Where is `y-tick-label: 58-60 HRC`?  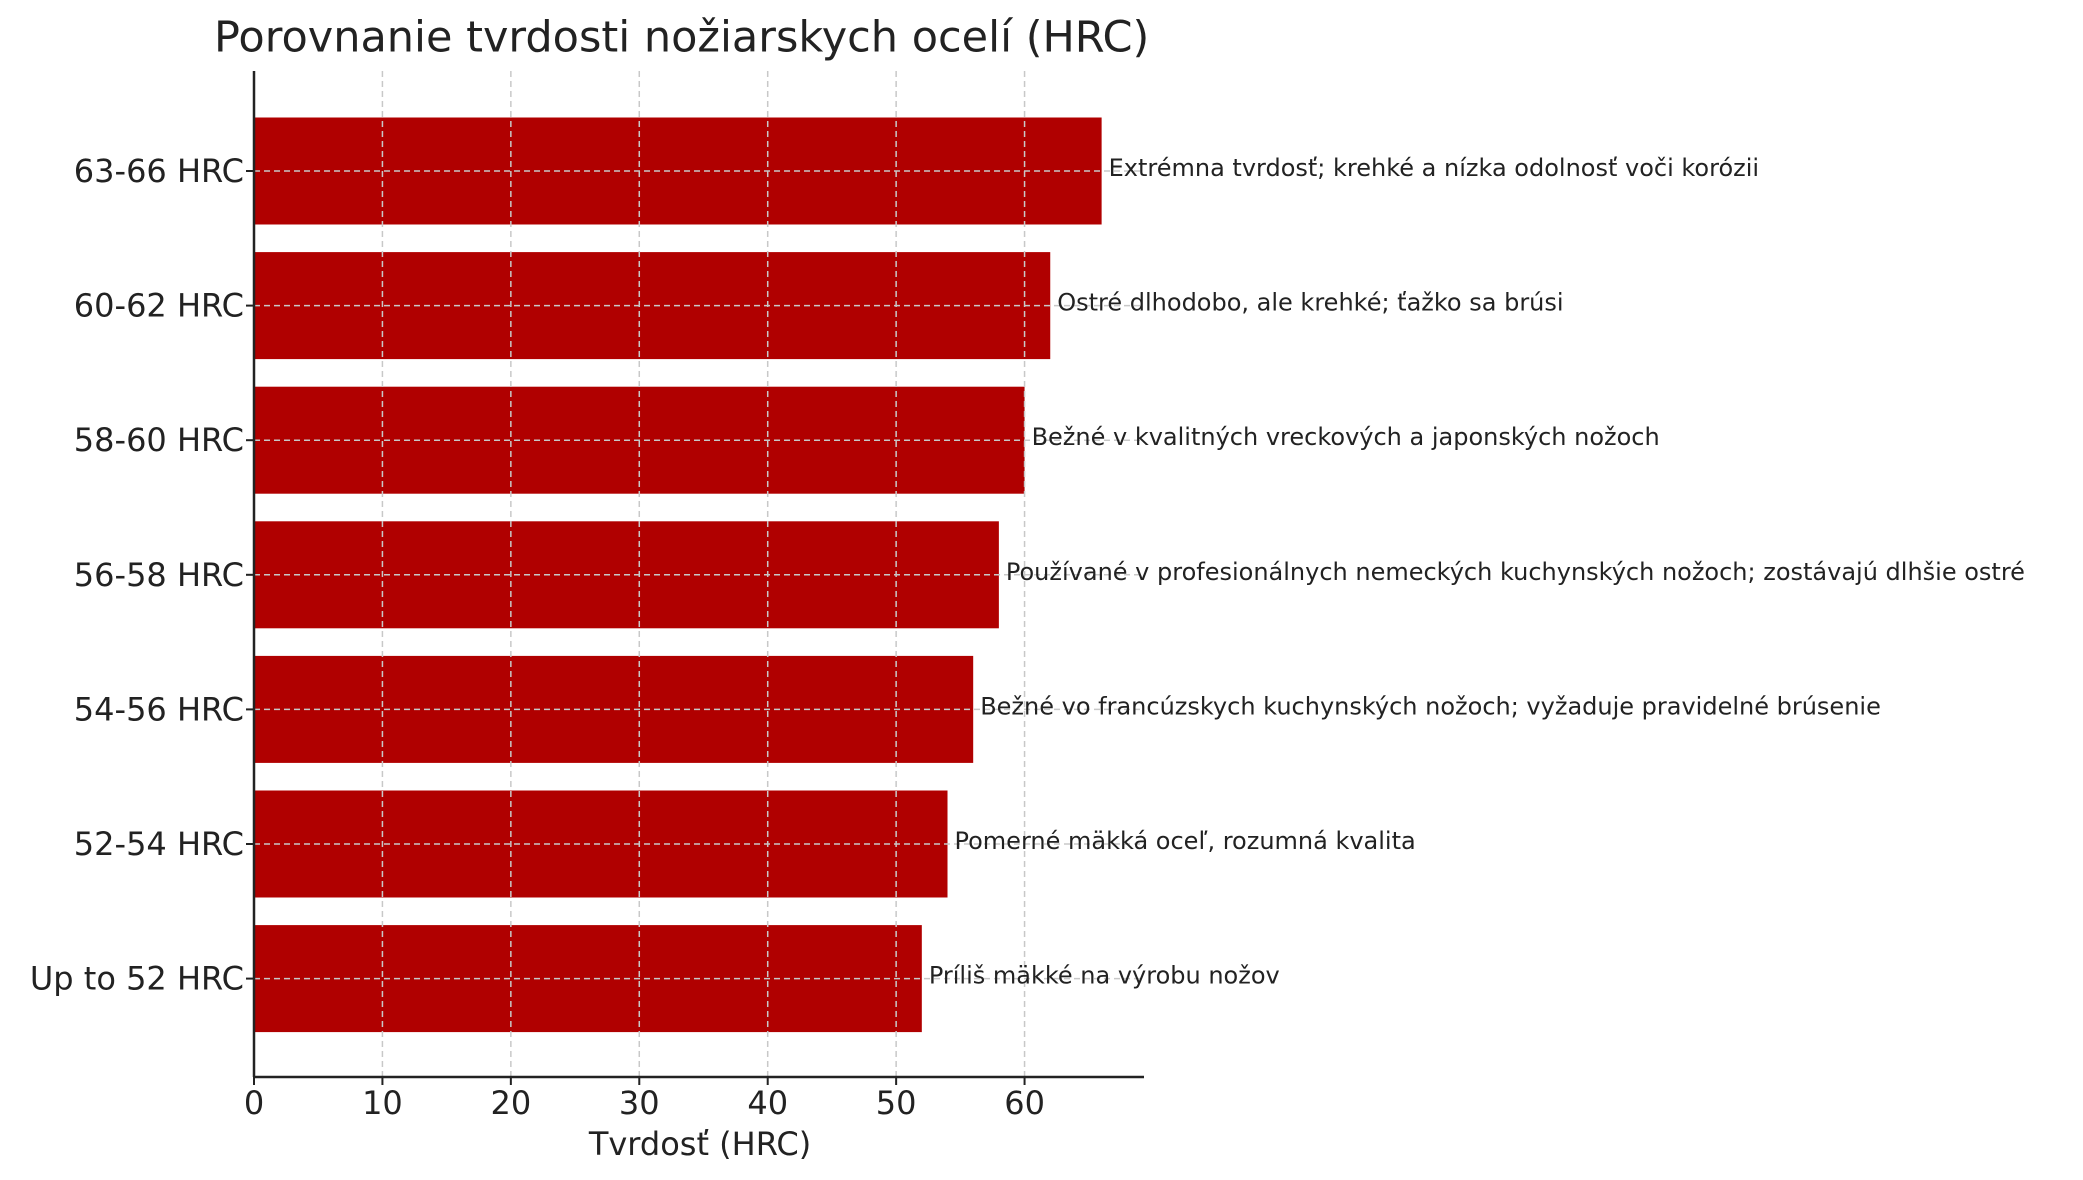
y-tick-label: 58-60 HRC is located at coordinates (159, 440).